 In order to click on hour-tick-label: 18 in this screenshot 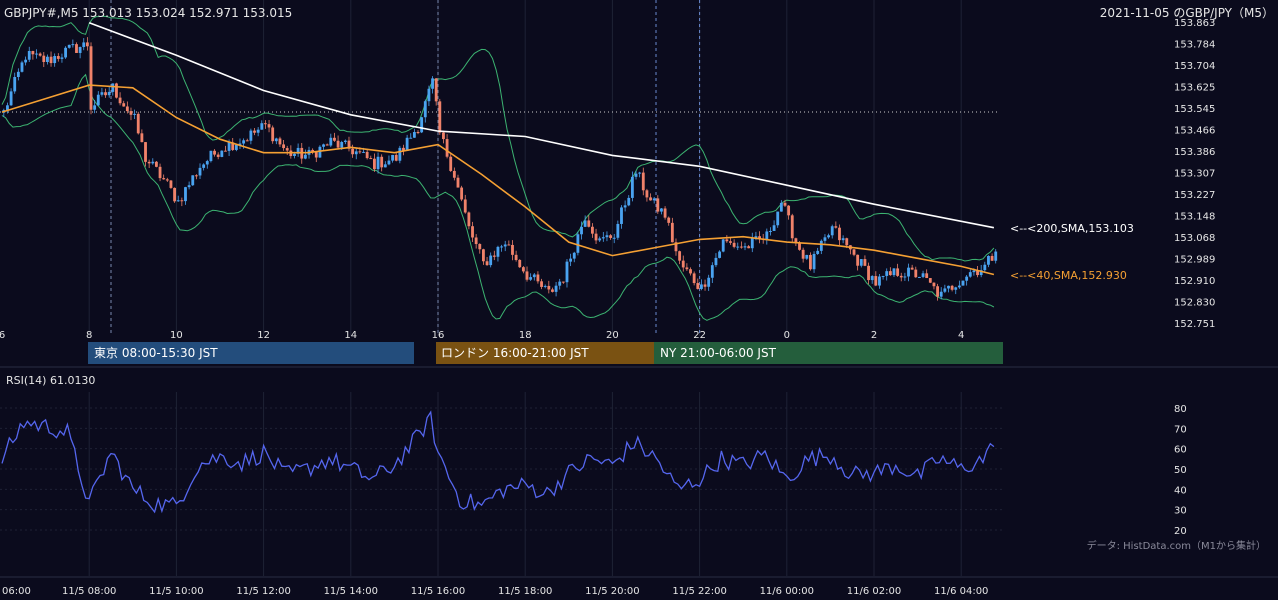, I will do `click(525, 335)`.